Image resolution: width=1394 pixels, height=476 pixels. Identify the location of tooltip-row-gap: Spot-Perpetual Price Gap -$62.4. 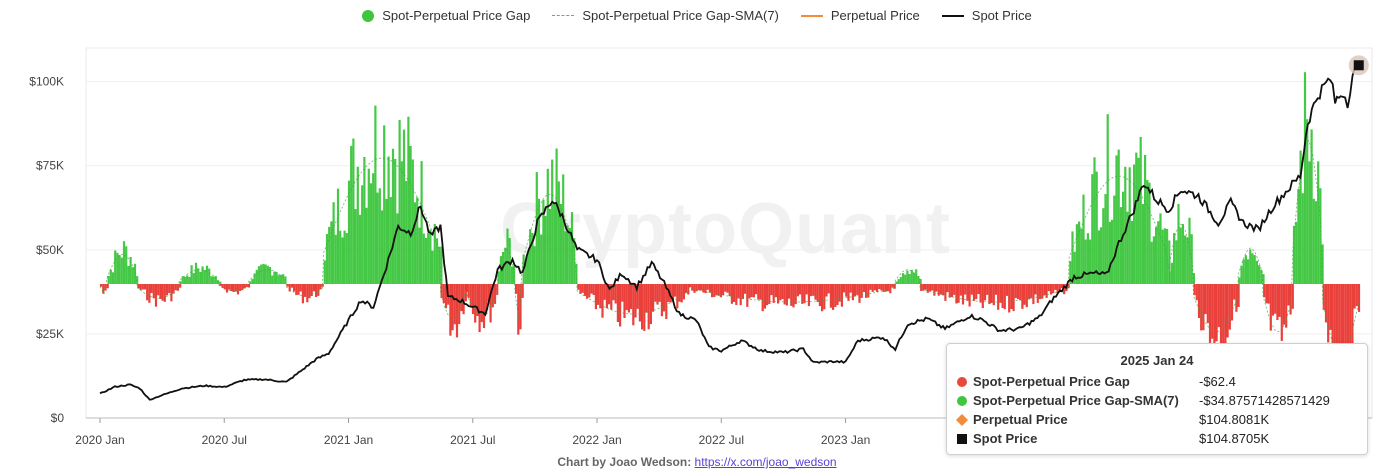
(1157, 381).